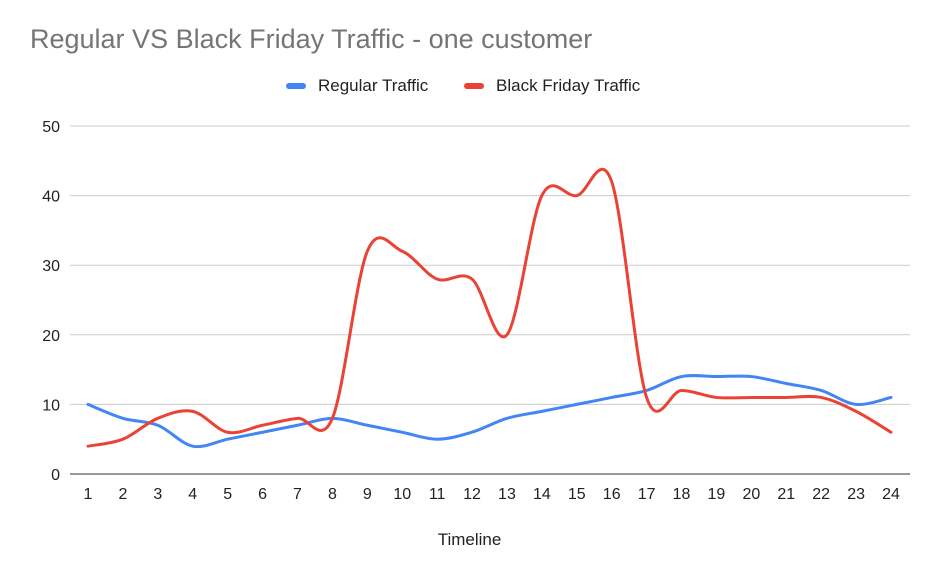 Image resolution: width=939 pixels, height=579 pixels. I want to click on regular-traffic-line, so click(489, 411).